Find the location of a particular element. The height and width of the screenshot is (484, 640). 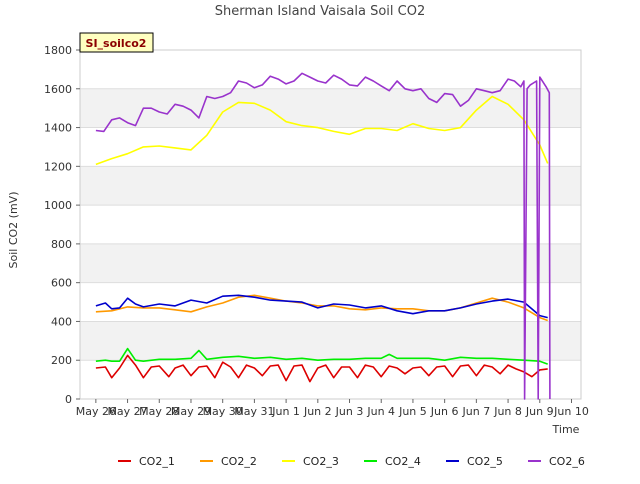

legend-item: CO2_5 is located at coordinates (474, 461).